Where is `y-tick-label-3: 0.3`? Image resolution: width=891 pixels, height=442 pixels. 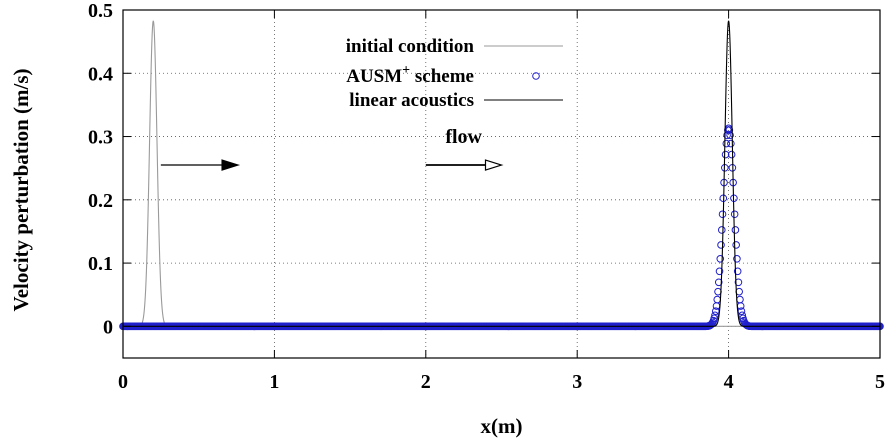
y-tick-label-3: 0.3 is located at coordinates (100, 138).